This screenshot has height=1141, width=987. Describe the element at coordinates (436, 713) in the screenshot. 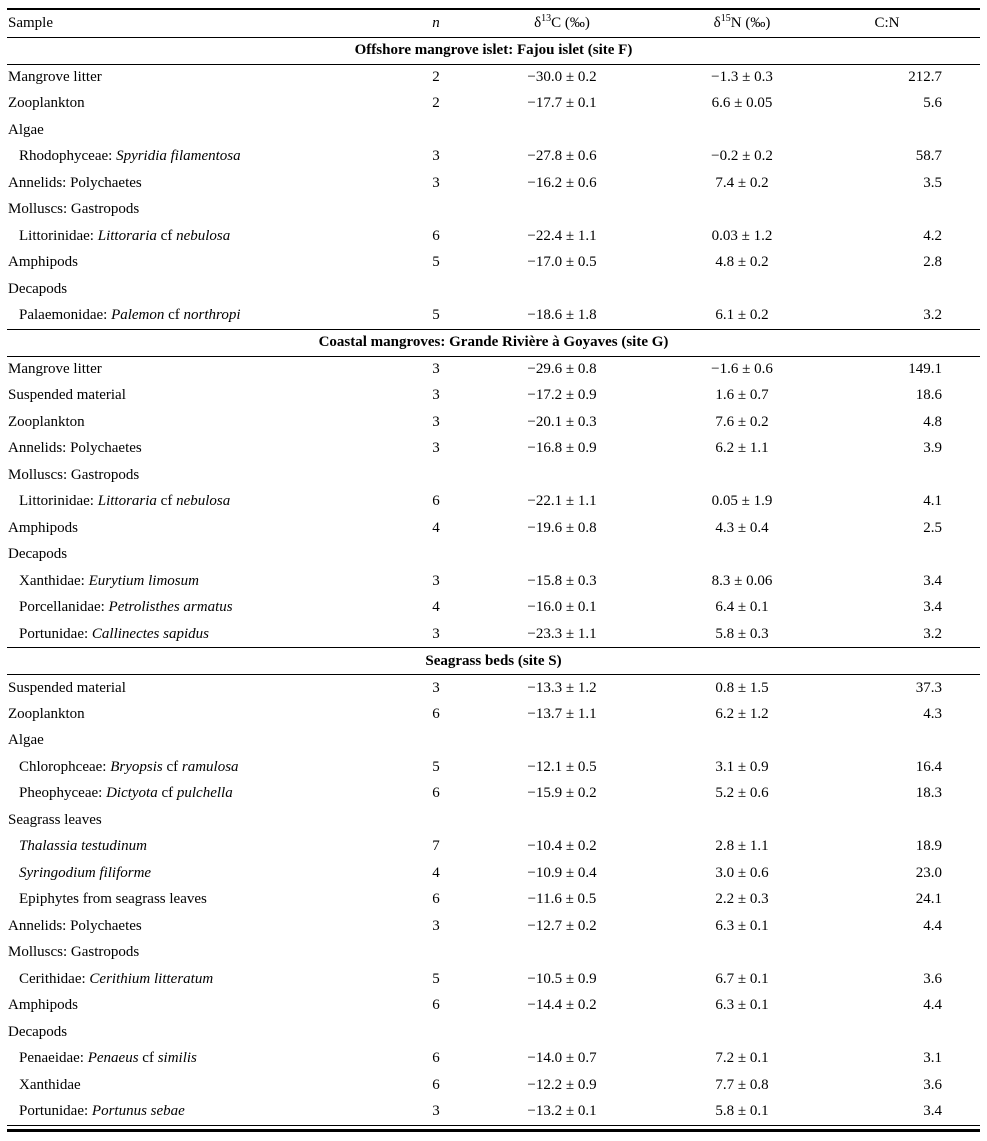

I see `n-cell: 6` at that location.